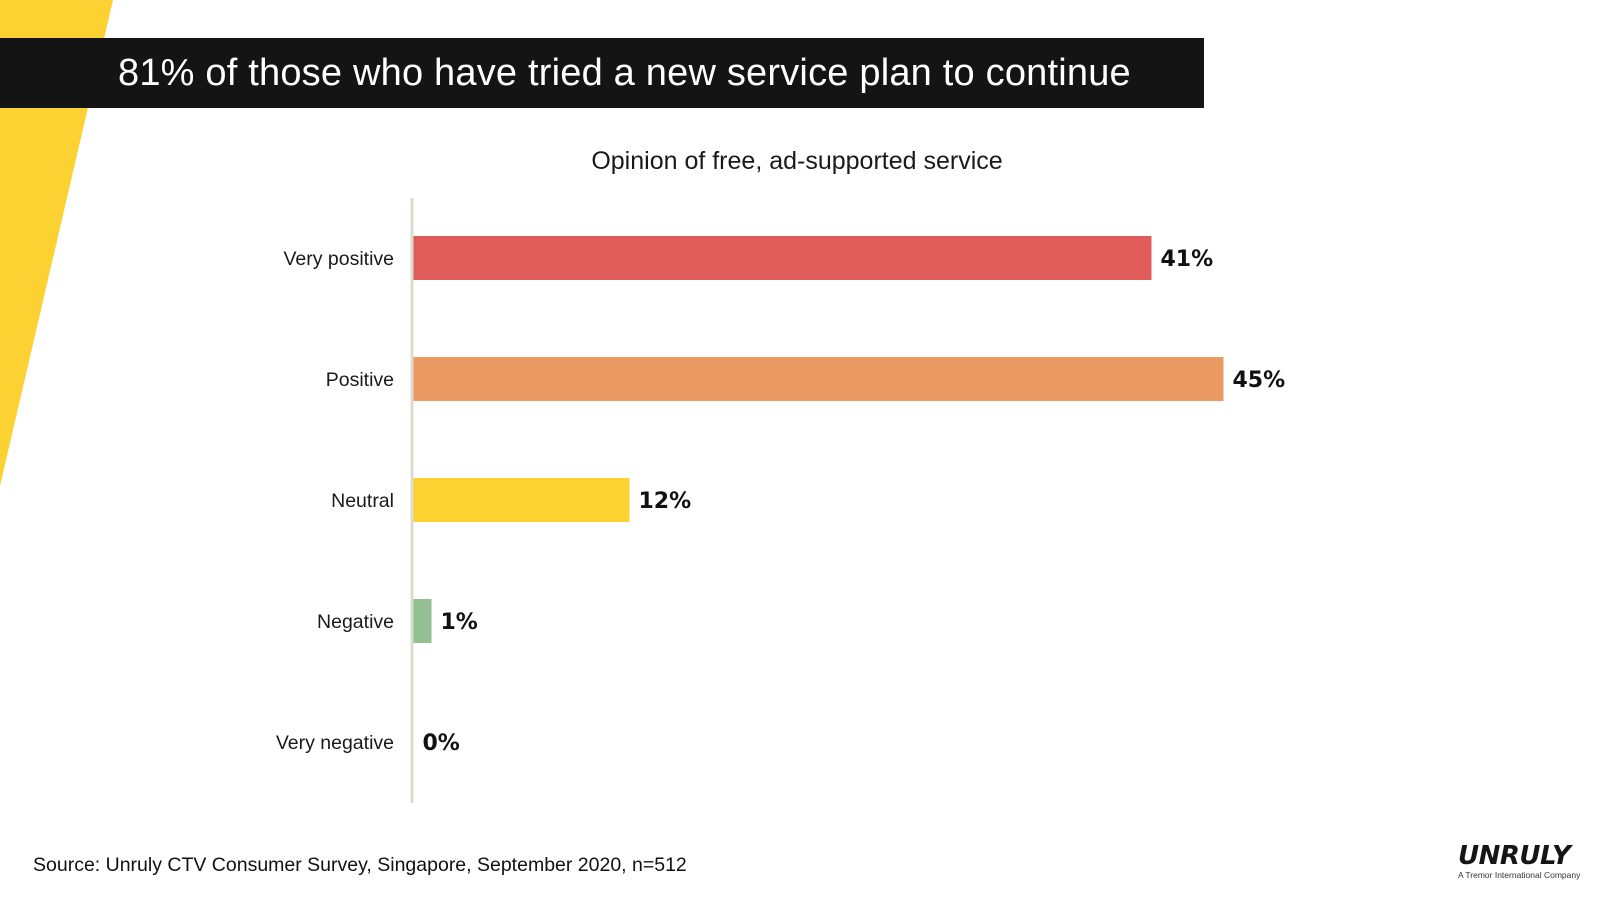 The width and height of the screenshot is (1600, 900). I want to click on category-label: Positive, so click(360, 380).